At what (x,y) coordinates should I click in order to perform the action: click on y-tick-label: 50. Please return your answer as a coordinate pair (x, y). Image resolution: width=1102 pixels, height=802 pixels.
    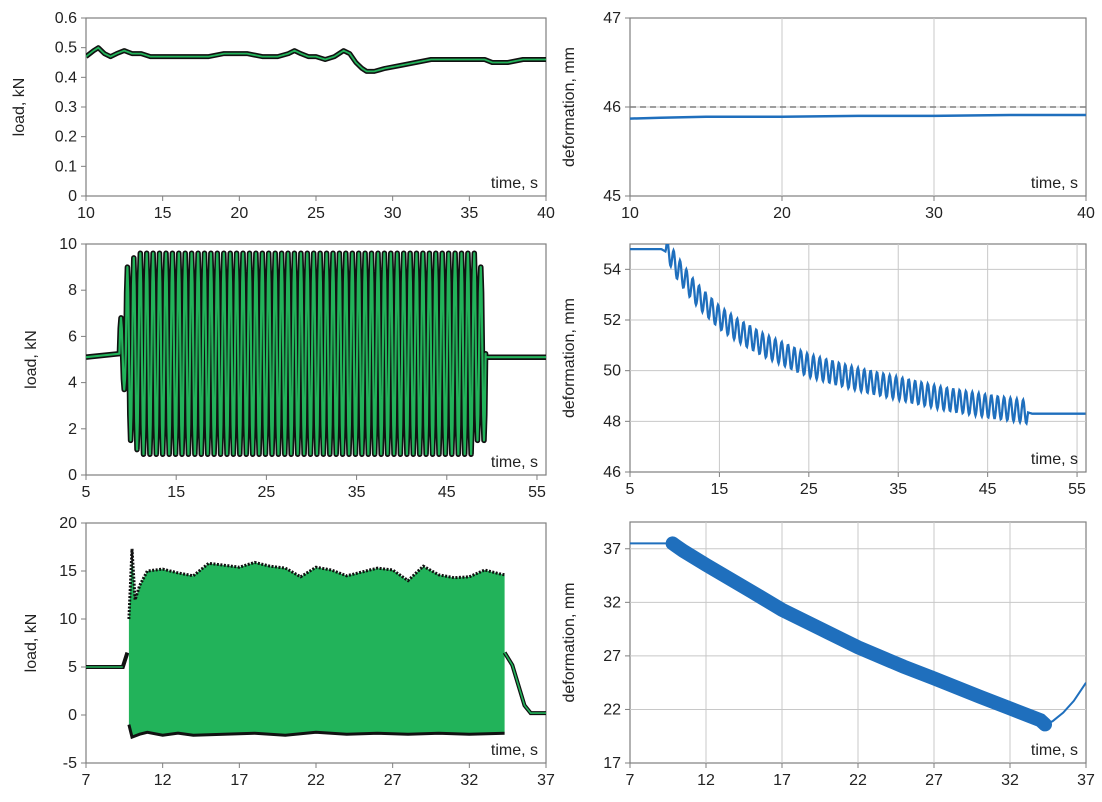
    Looking at the image, I should click on (612, 371).